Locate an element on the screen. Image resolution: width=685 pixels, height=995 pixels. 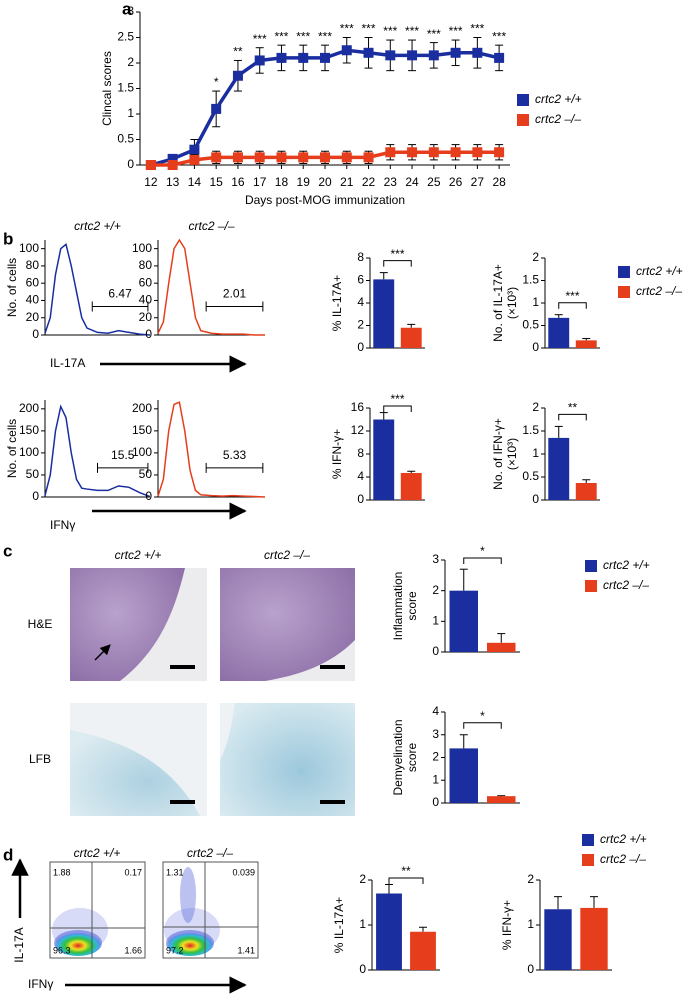
column-title: crtc2 –/– is located at coordinates (287, 555).